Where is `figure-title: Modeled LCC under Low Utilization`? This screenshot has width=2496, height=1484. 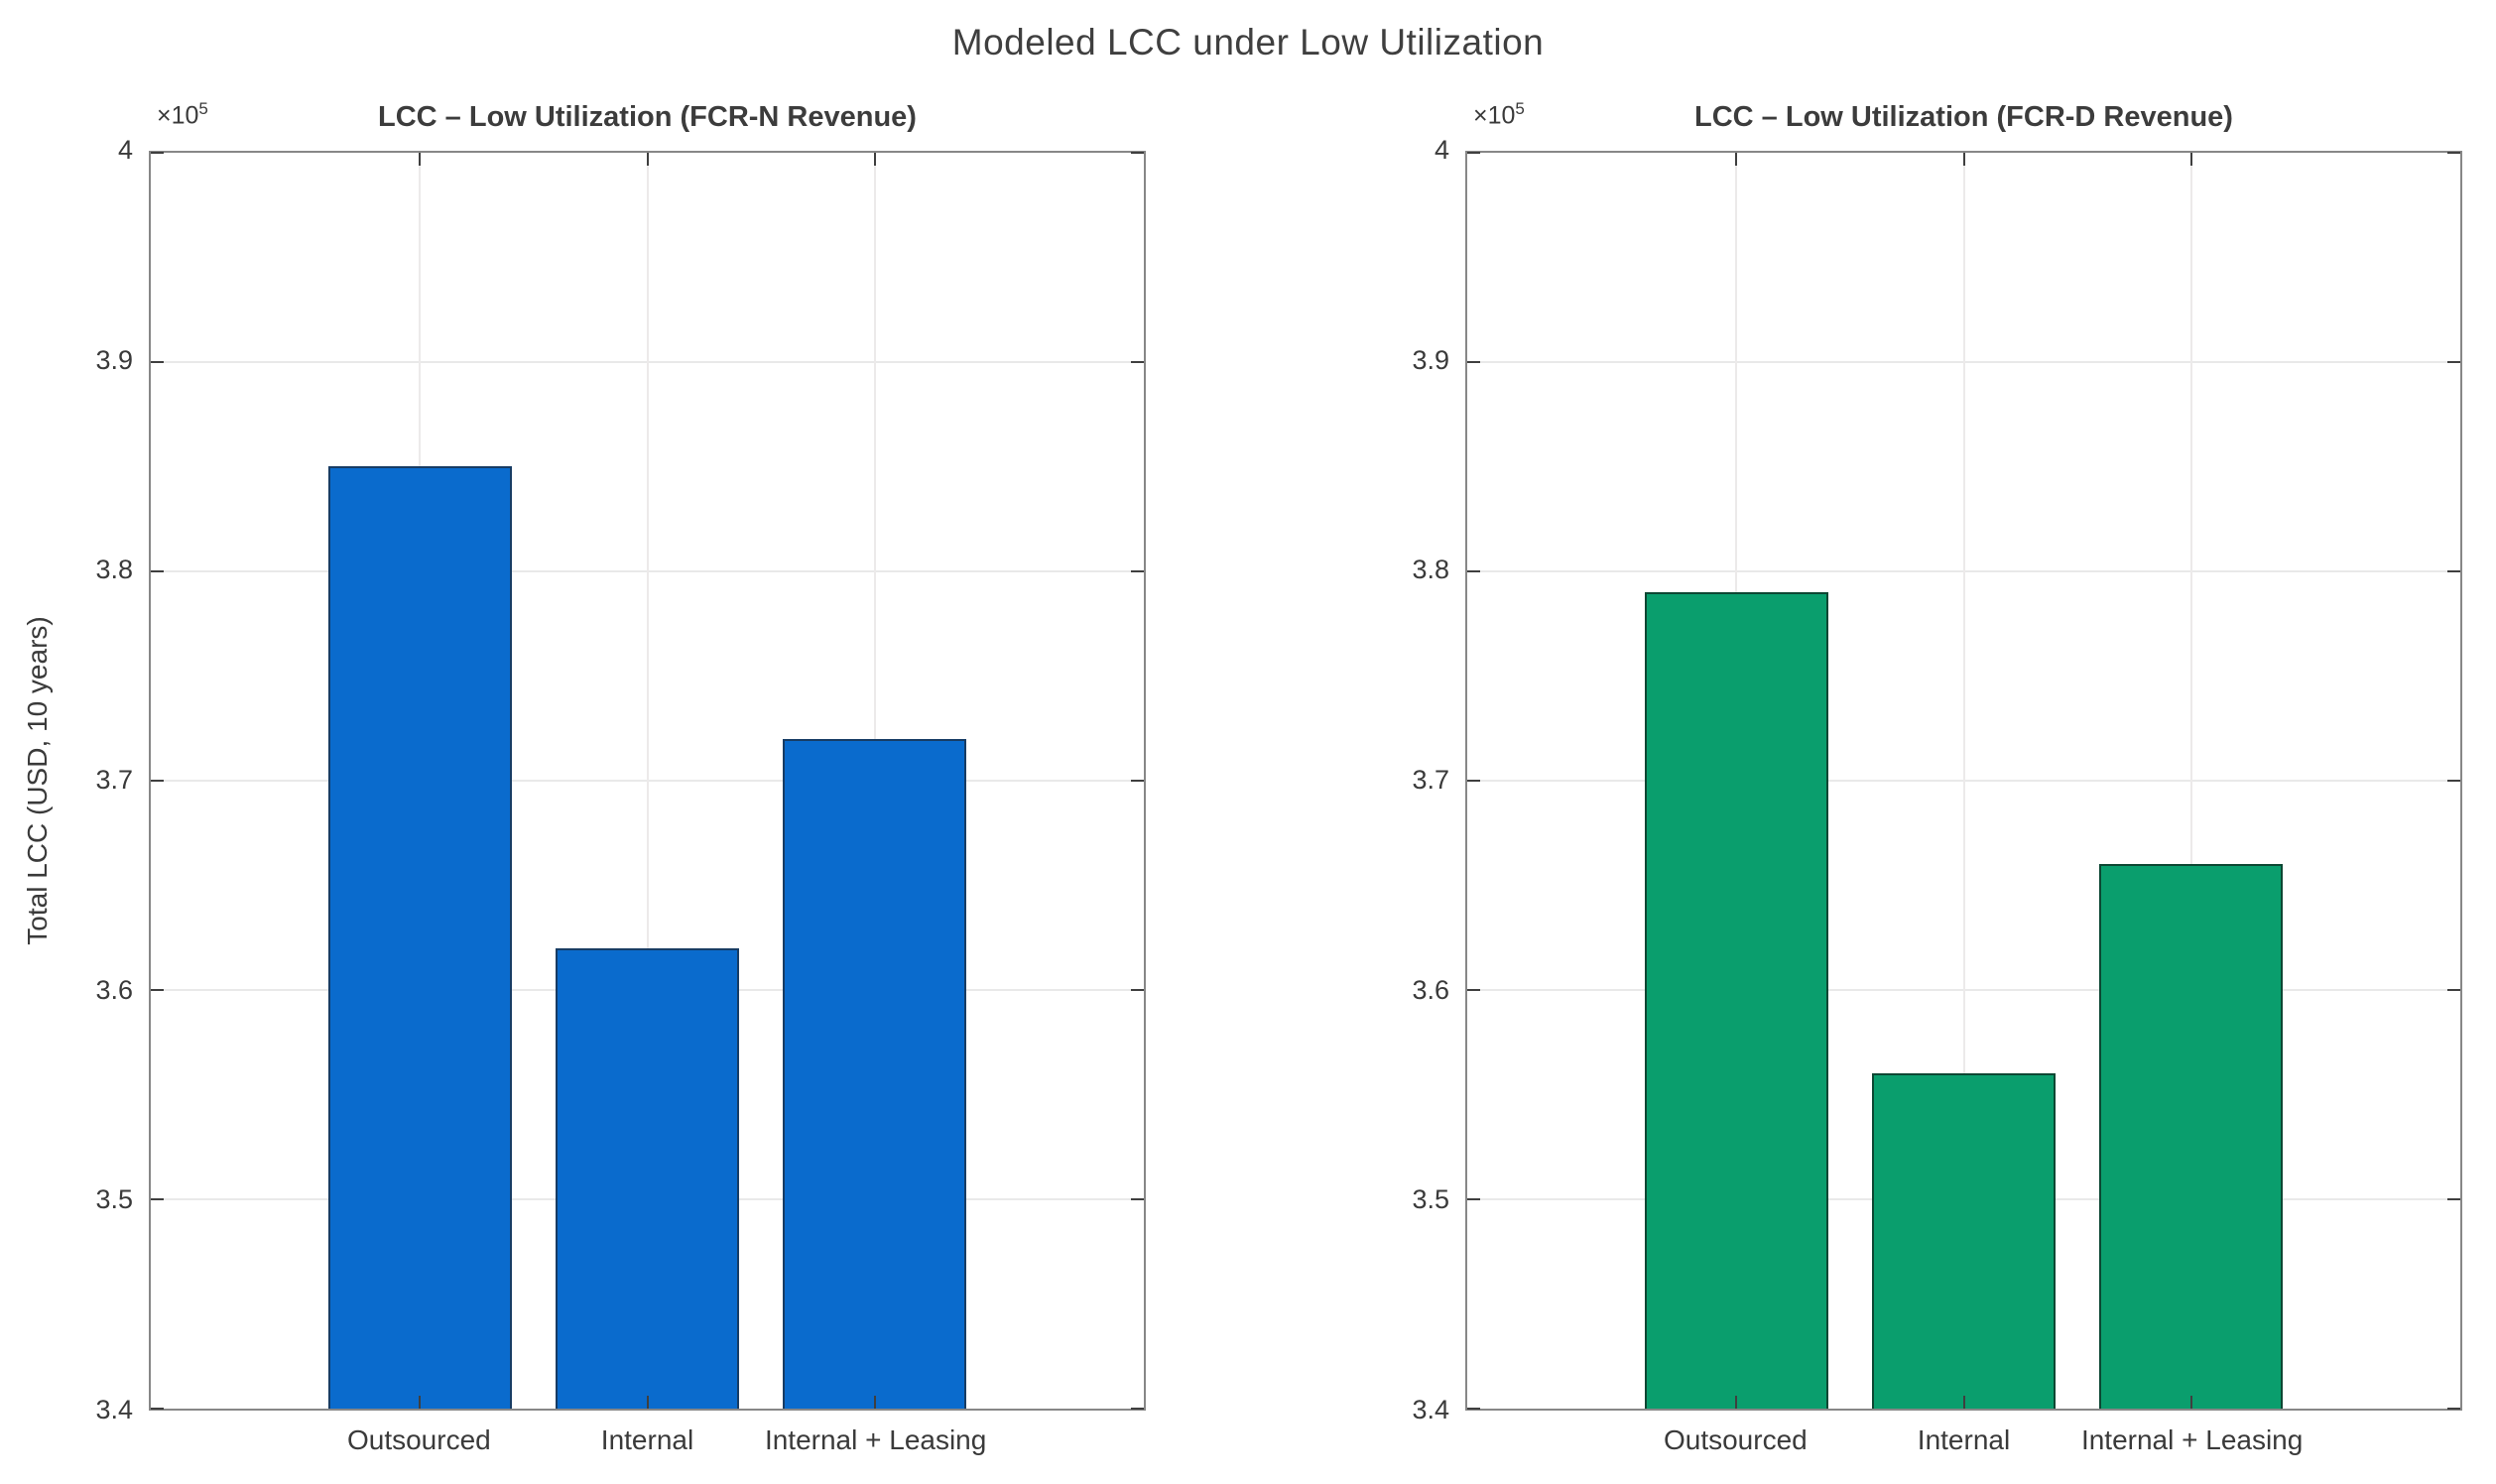
figure-title: Modeled LCC under Low Utilization is located at coordinates (1248, 42).